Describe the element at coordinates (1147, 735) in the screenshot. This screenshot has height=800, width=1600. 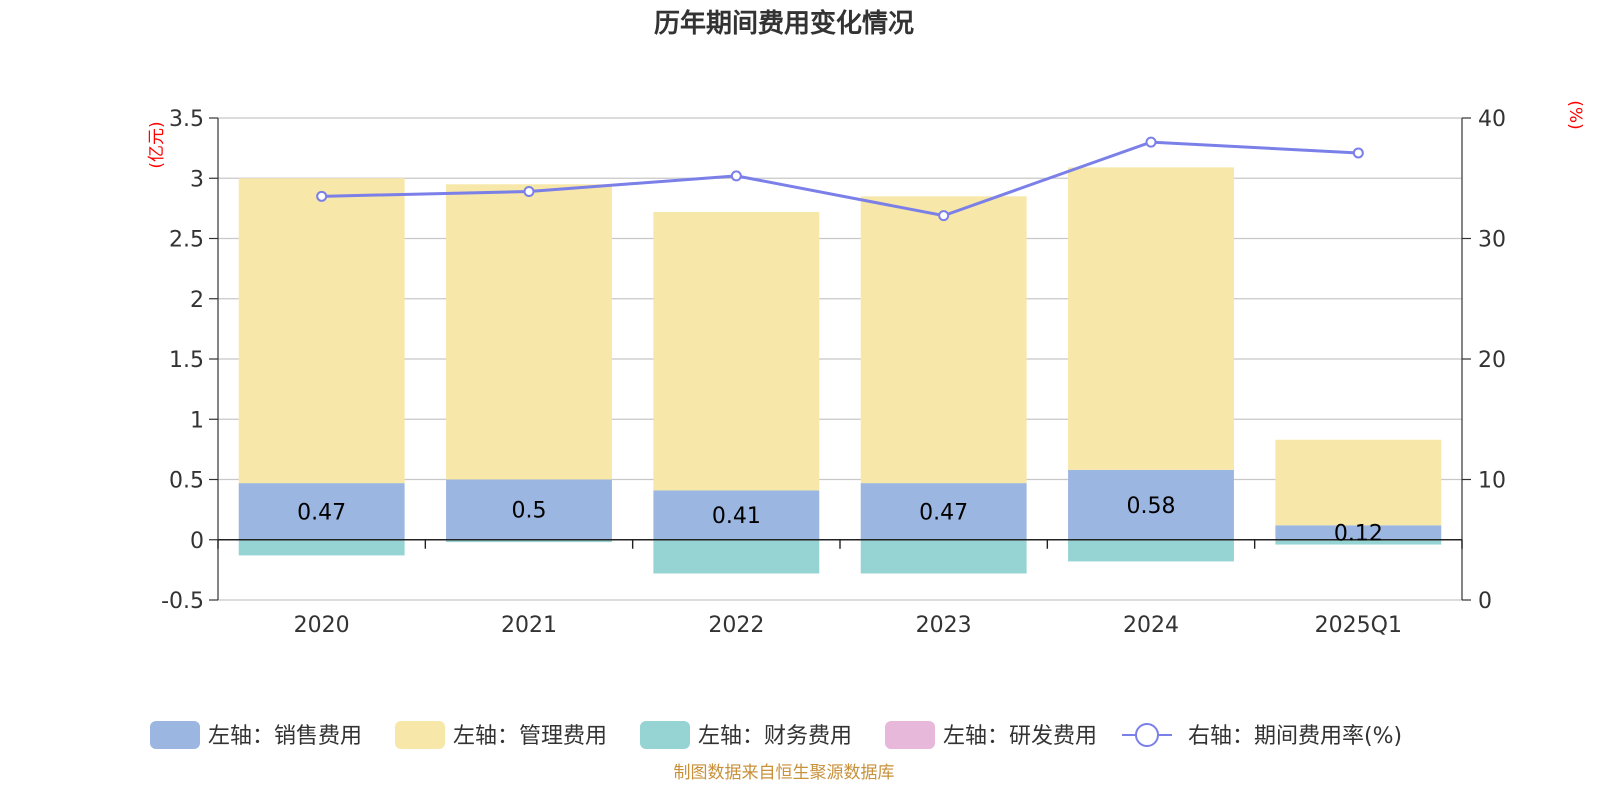
I see `legend-circle-marker` at that location.